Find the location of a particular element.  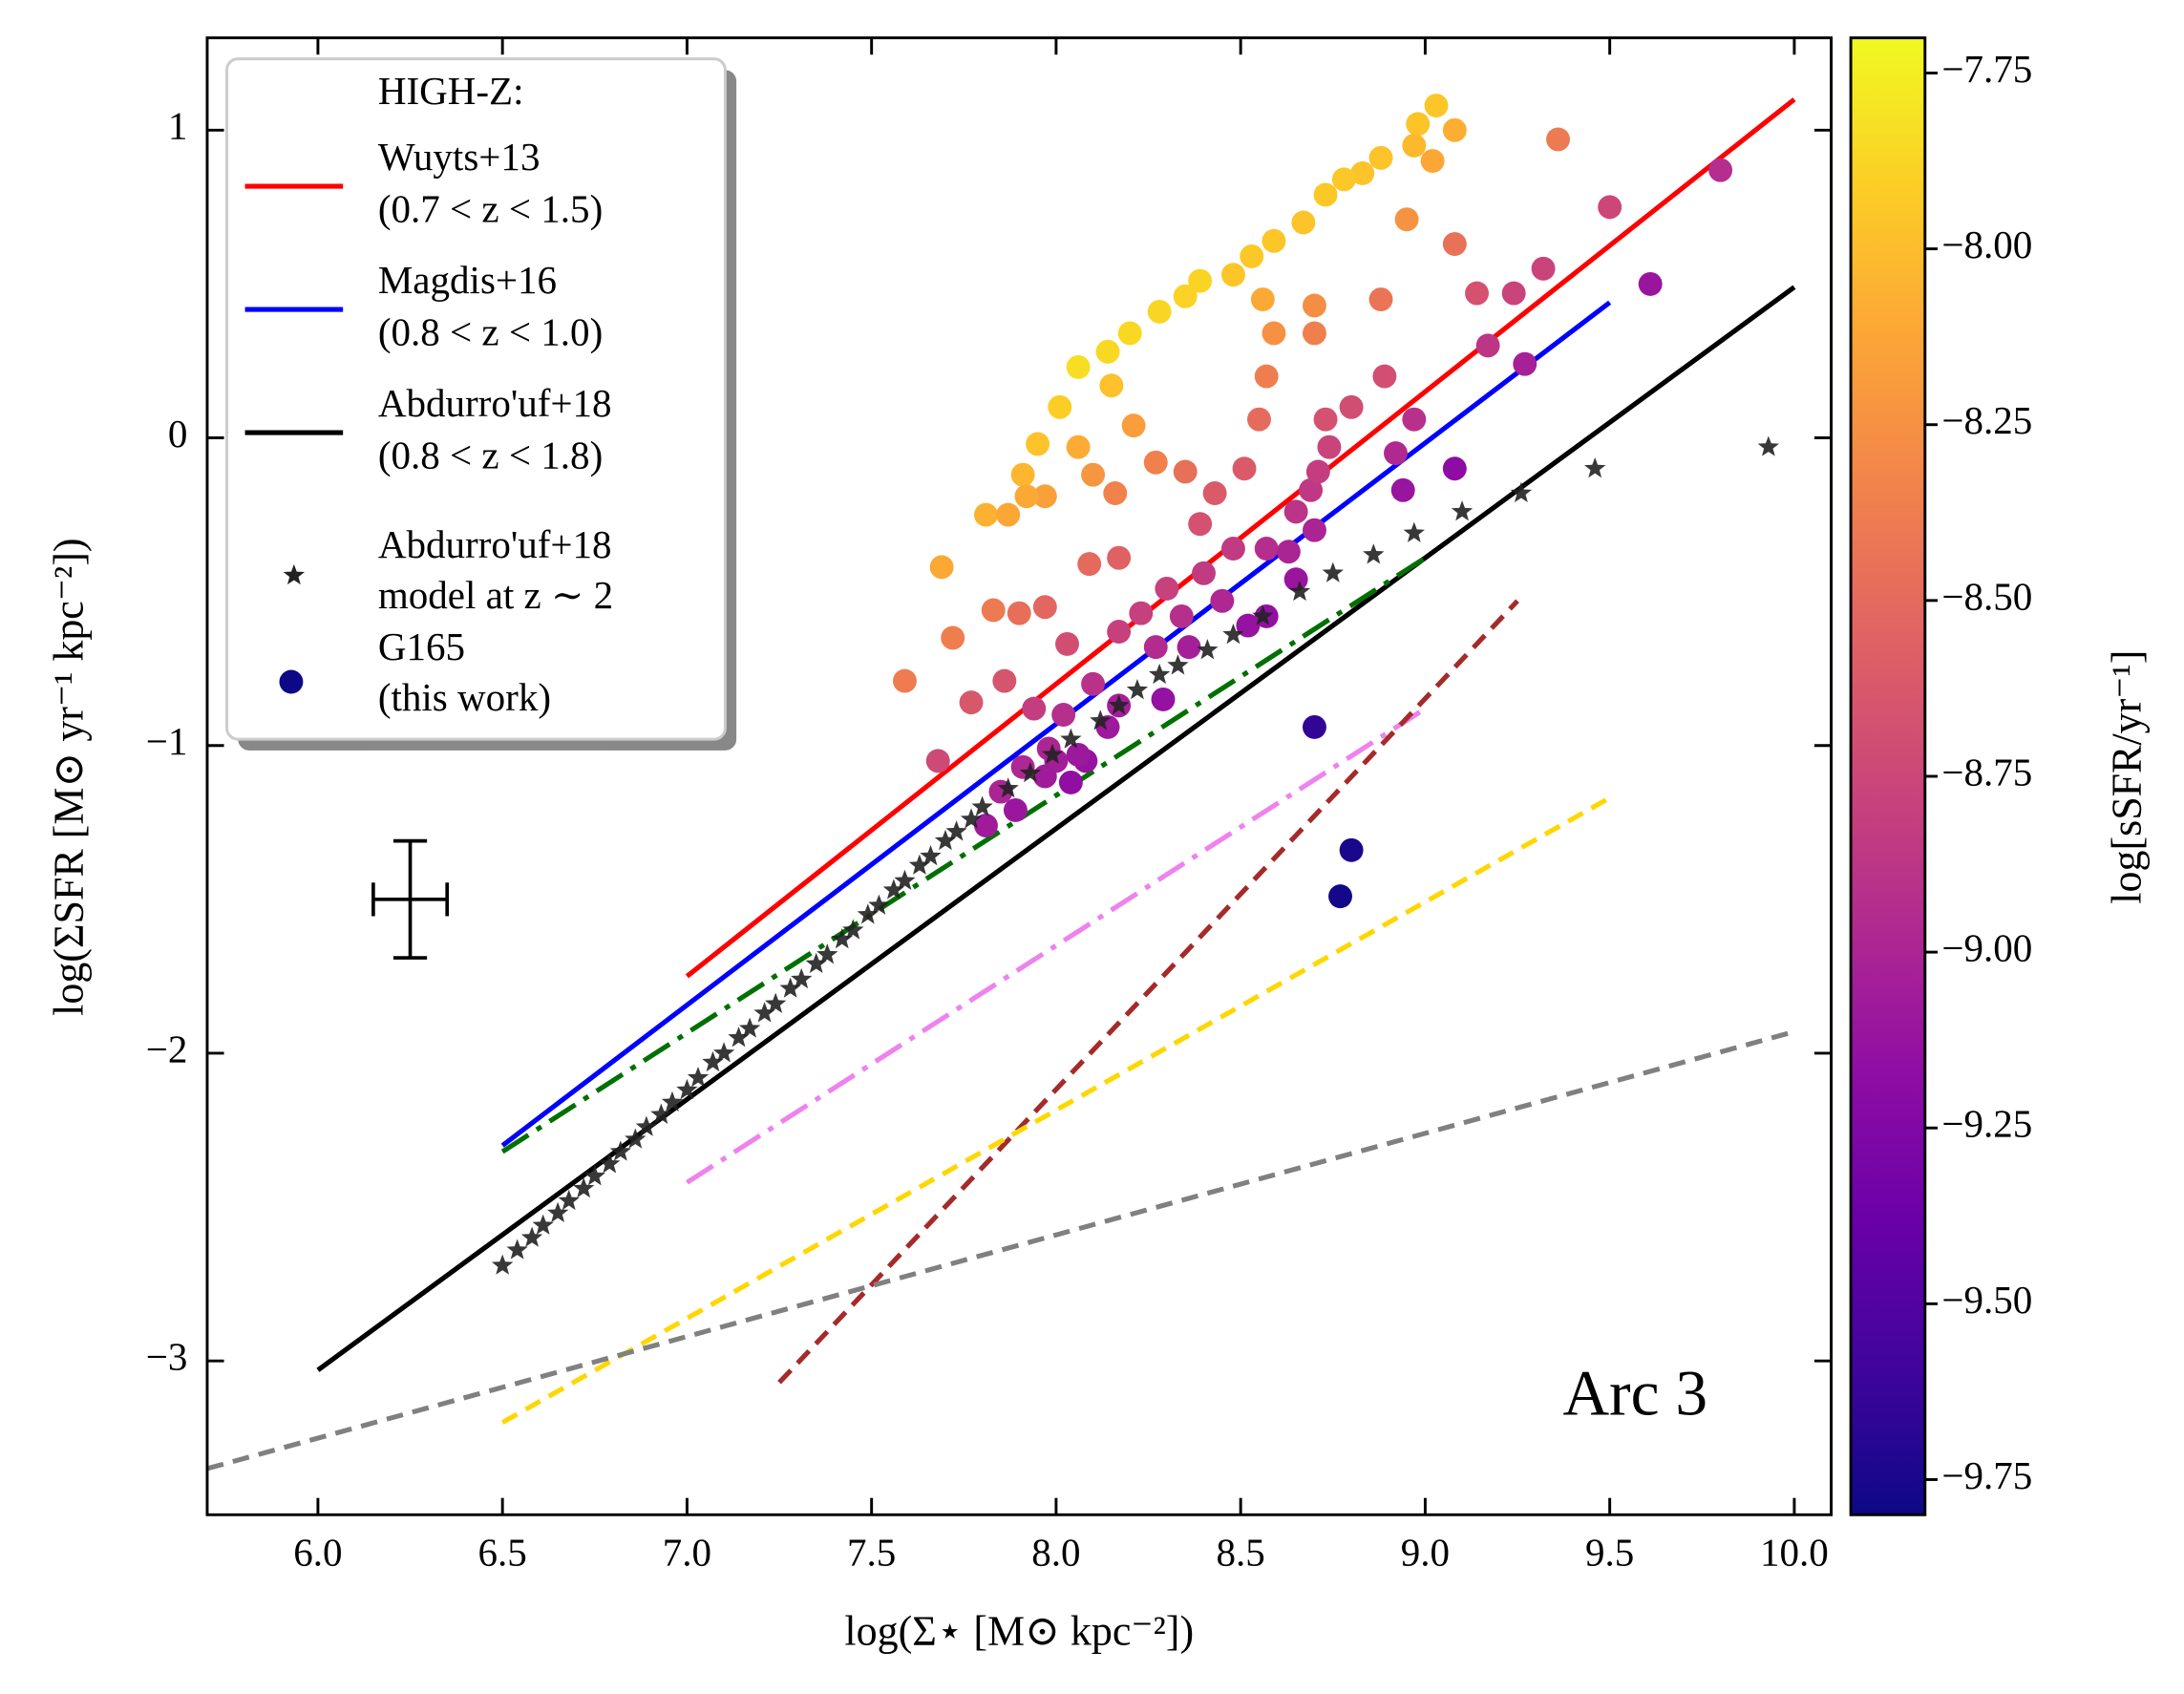

x-tick-label: 10.0 is located at coordinates (1795, 1553).